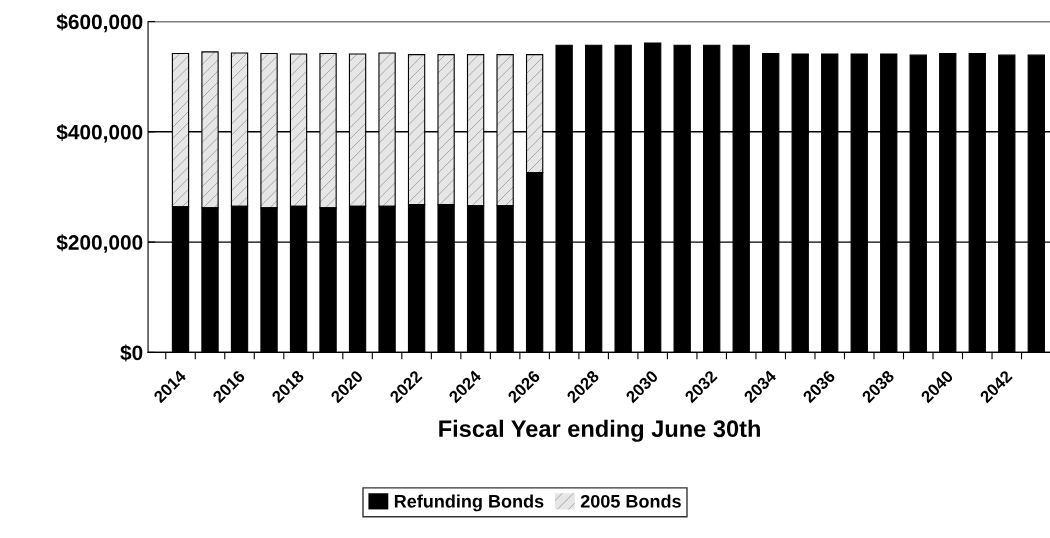  What do you see at coordinates (599, 430) in the screenshot?
I see `x-axis-title: Fiscal Year ending June 30th` at bounding box center [599, 430].